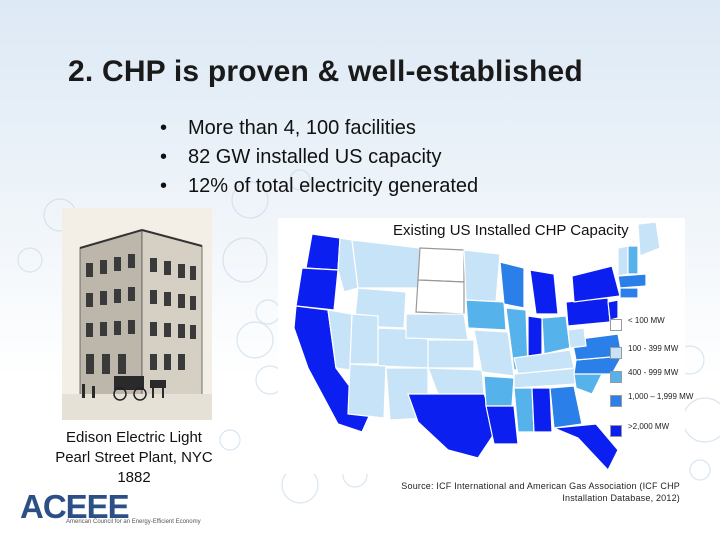  I want to click on legend-item: >2,000 MW, so click(660, 432).